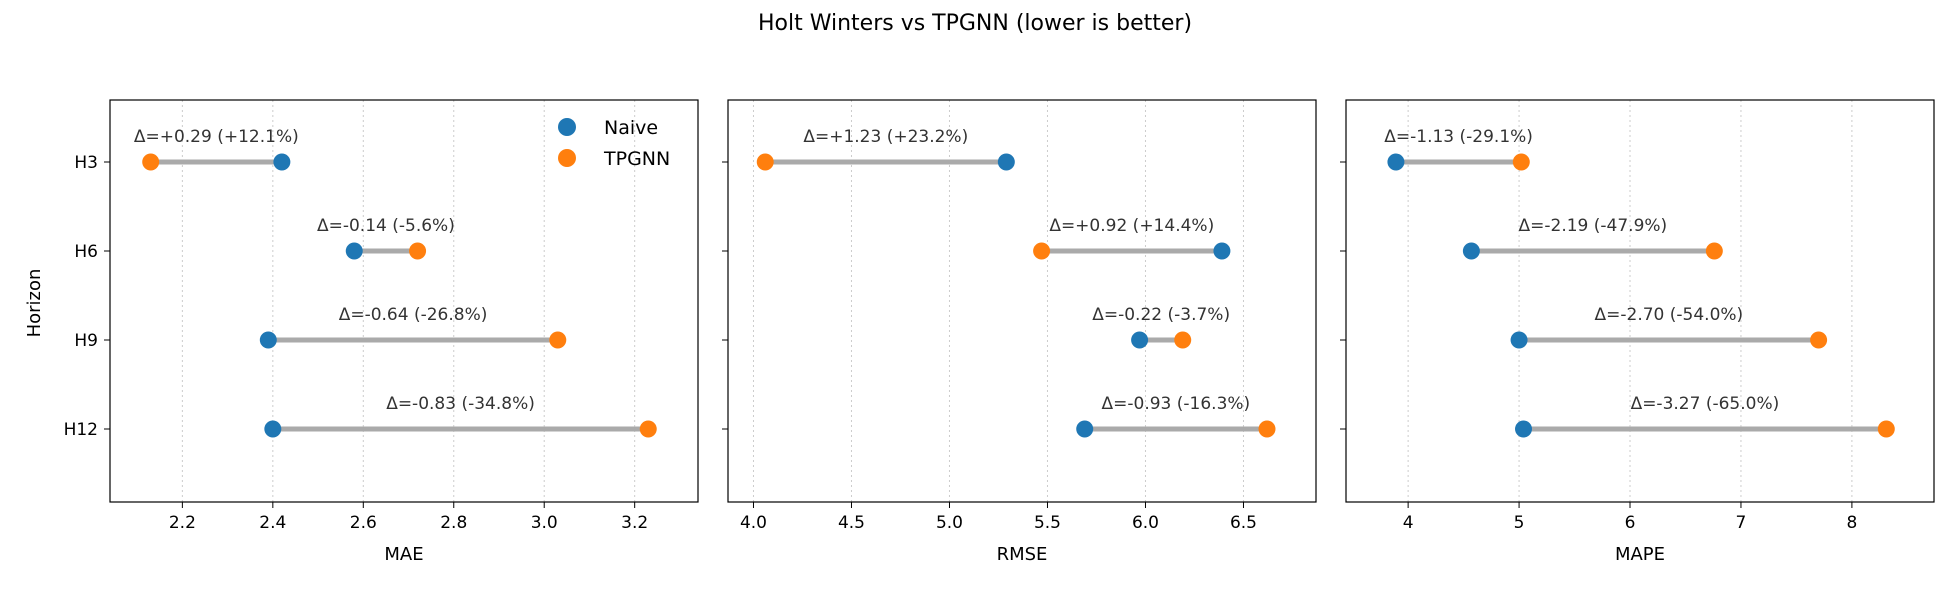 The height and width of the screenshot is (600, 1950). Describe the element at coordinates (272, 523) in the screenshot. I see `x-tick-label: 2.4` at that location.